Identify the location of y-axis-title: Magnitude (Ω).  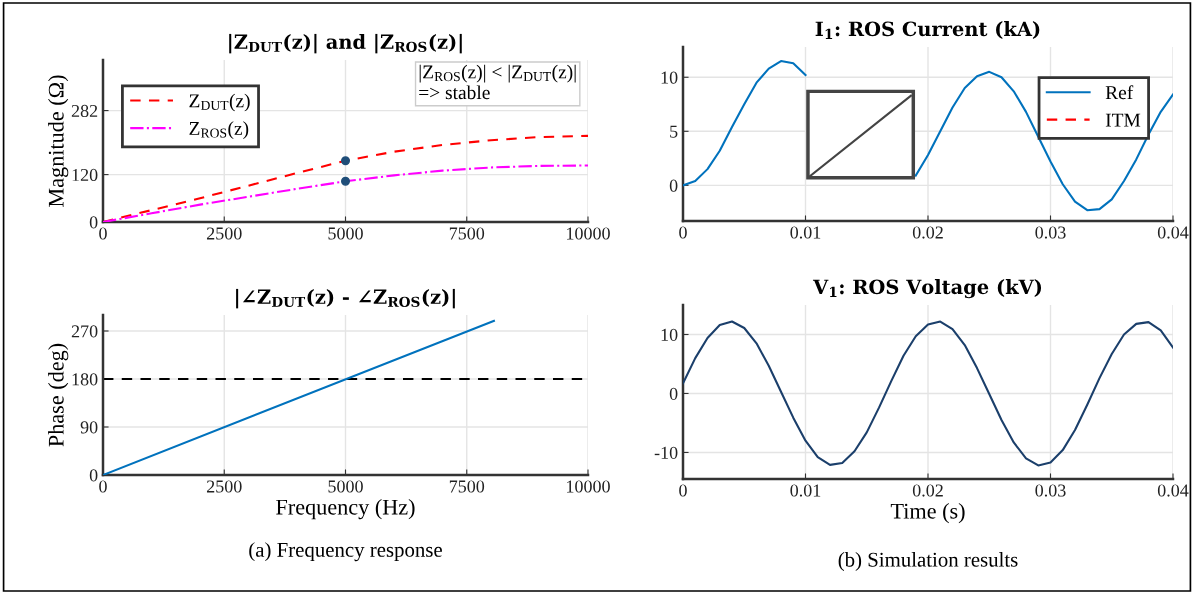
(58, 141).